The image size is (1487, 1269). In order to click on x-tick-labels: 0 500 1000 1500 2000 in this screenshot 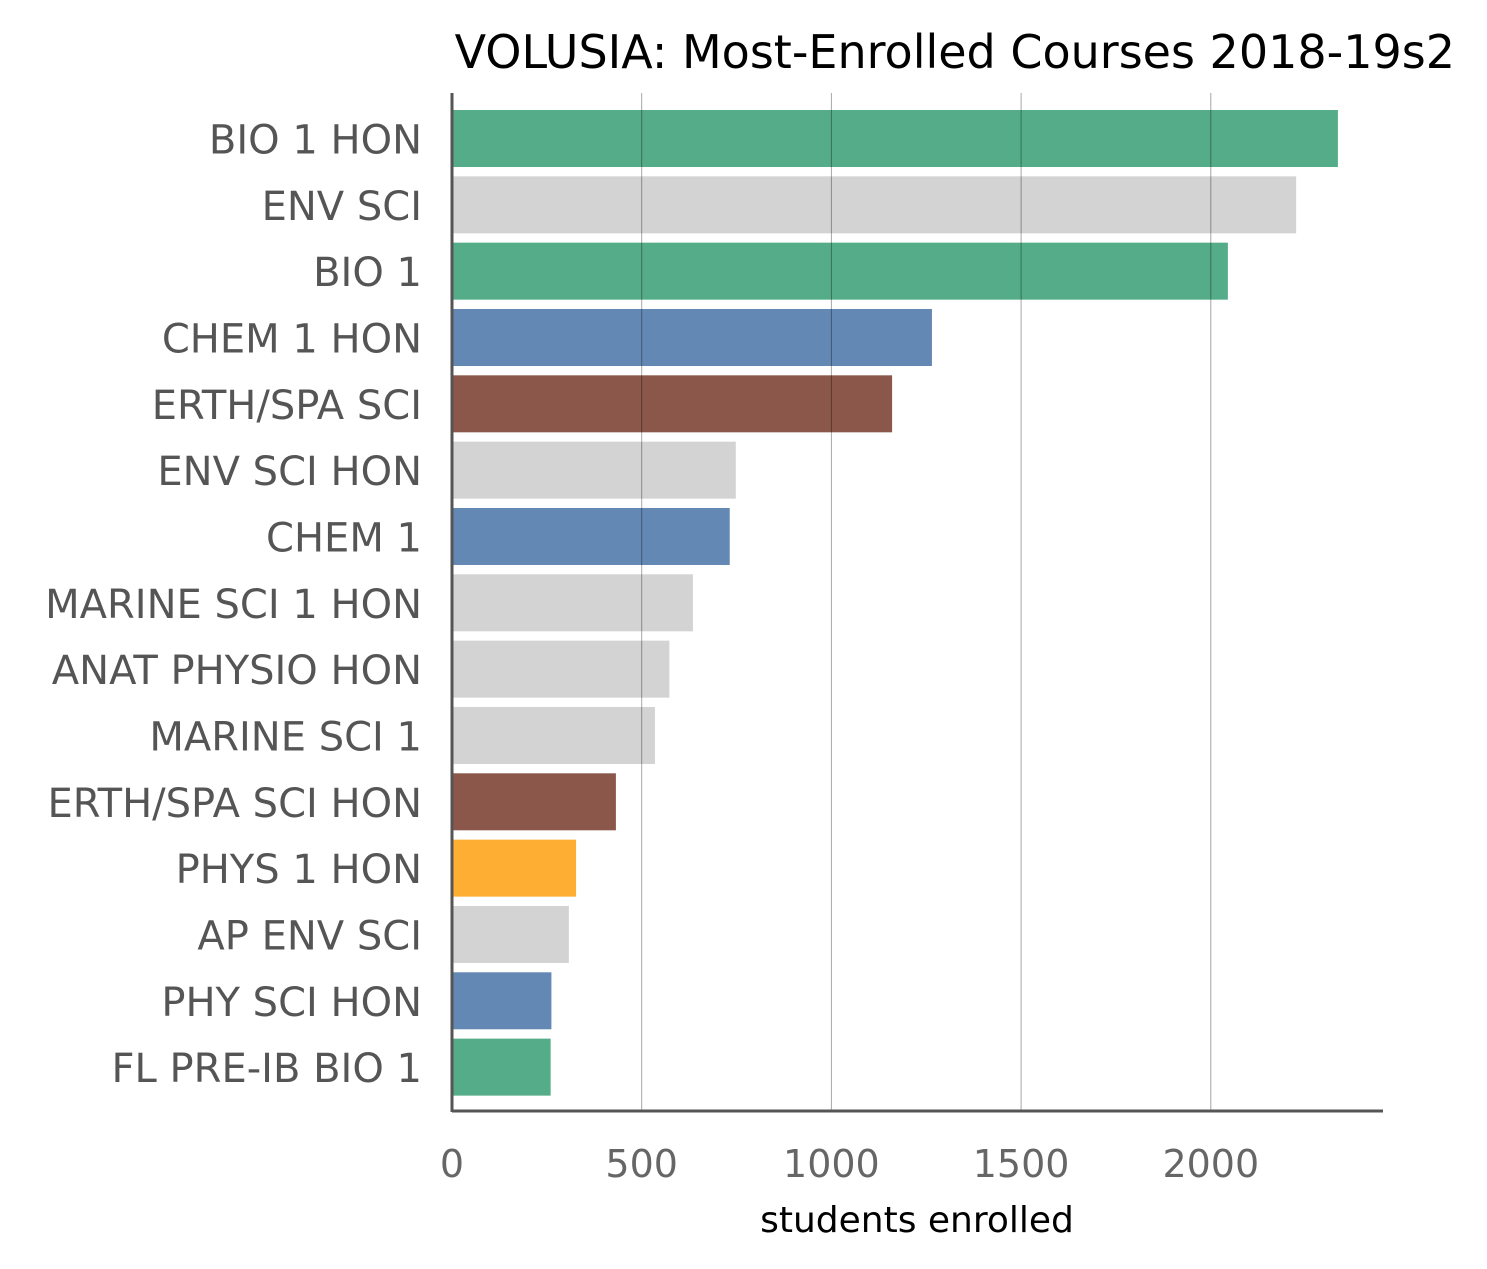, I will do `click(849, 1164)`.